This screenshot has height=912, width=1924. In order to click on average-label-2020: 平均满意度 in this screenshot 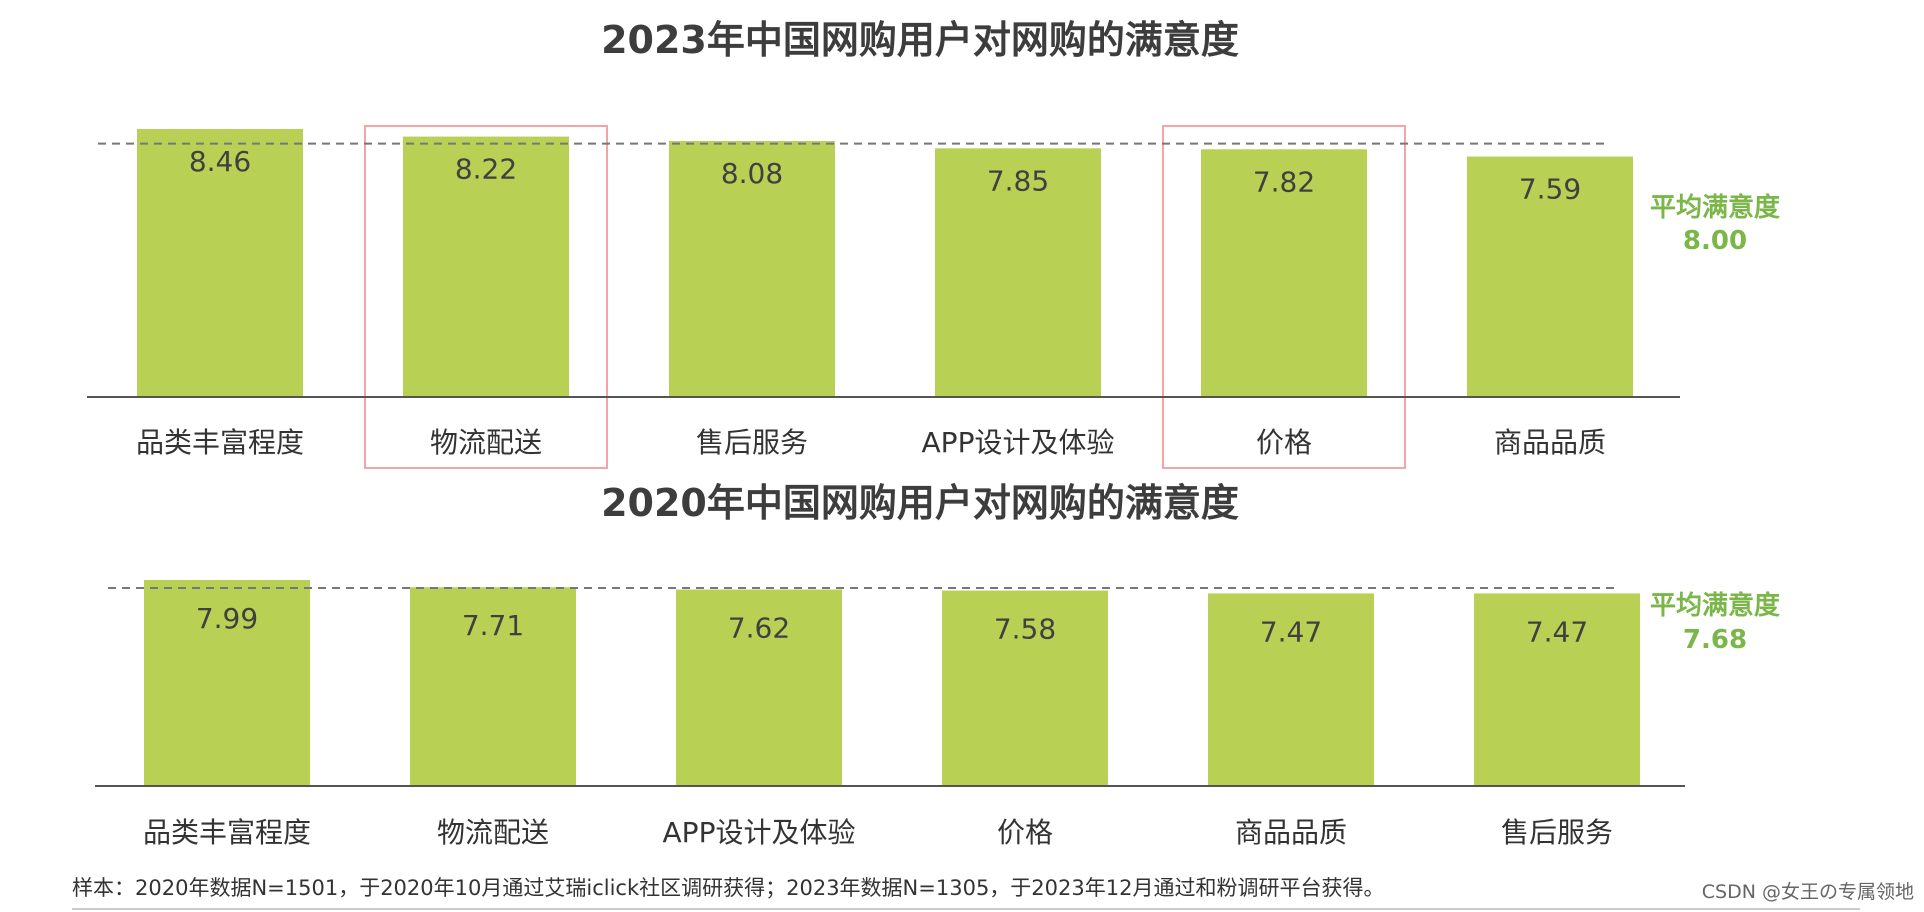, I will do `click(1715, 605)`.